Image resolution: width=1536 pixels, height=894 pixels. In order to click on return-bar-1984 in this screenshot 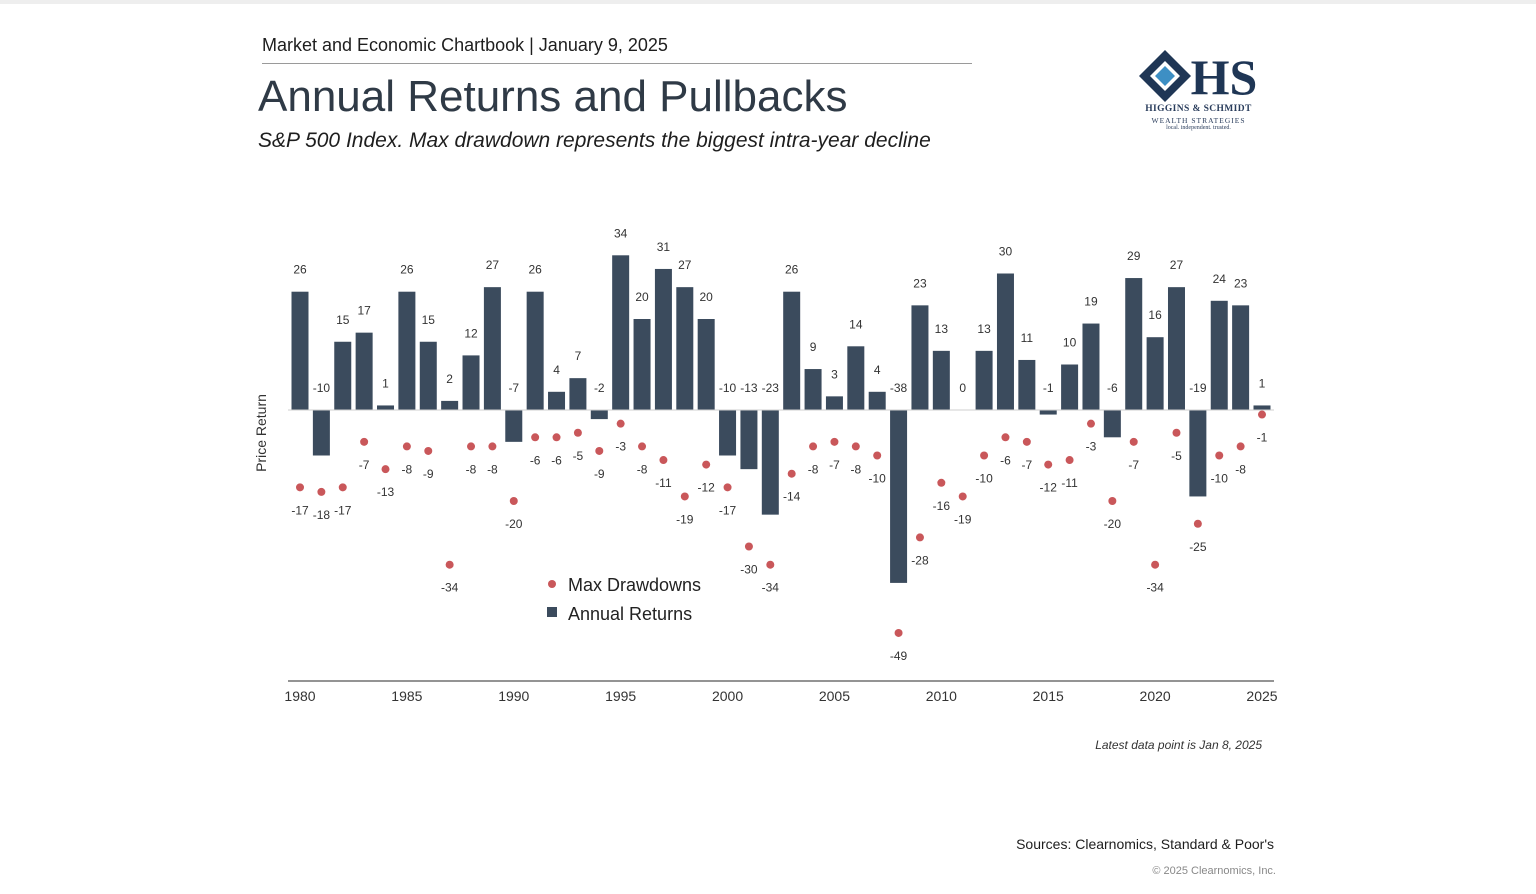, I will do `click(386, 407)`.